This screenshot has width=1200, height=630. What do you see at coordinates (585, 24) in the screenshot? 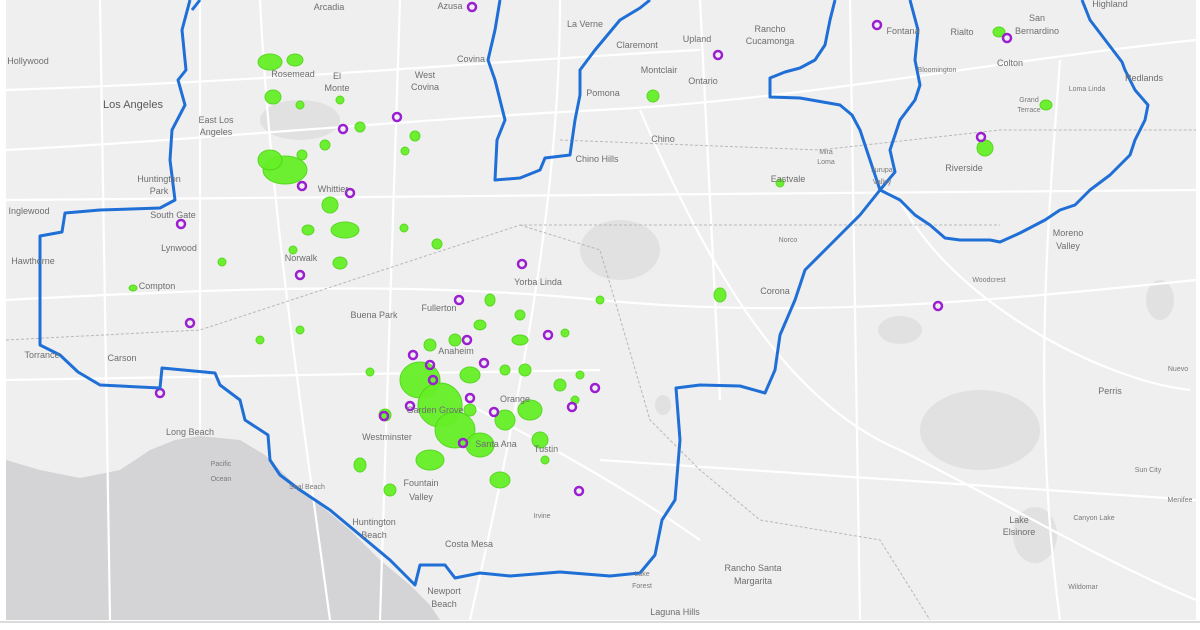
I see `place-label: La Verne` at bounding box center [585, 24].